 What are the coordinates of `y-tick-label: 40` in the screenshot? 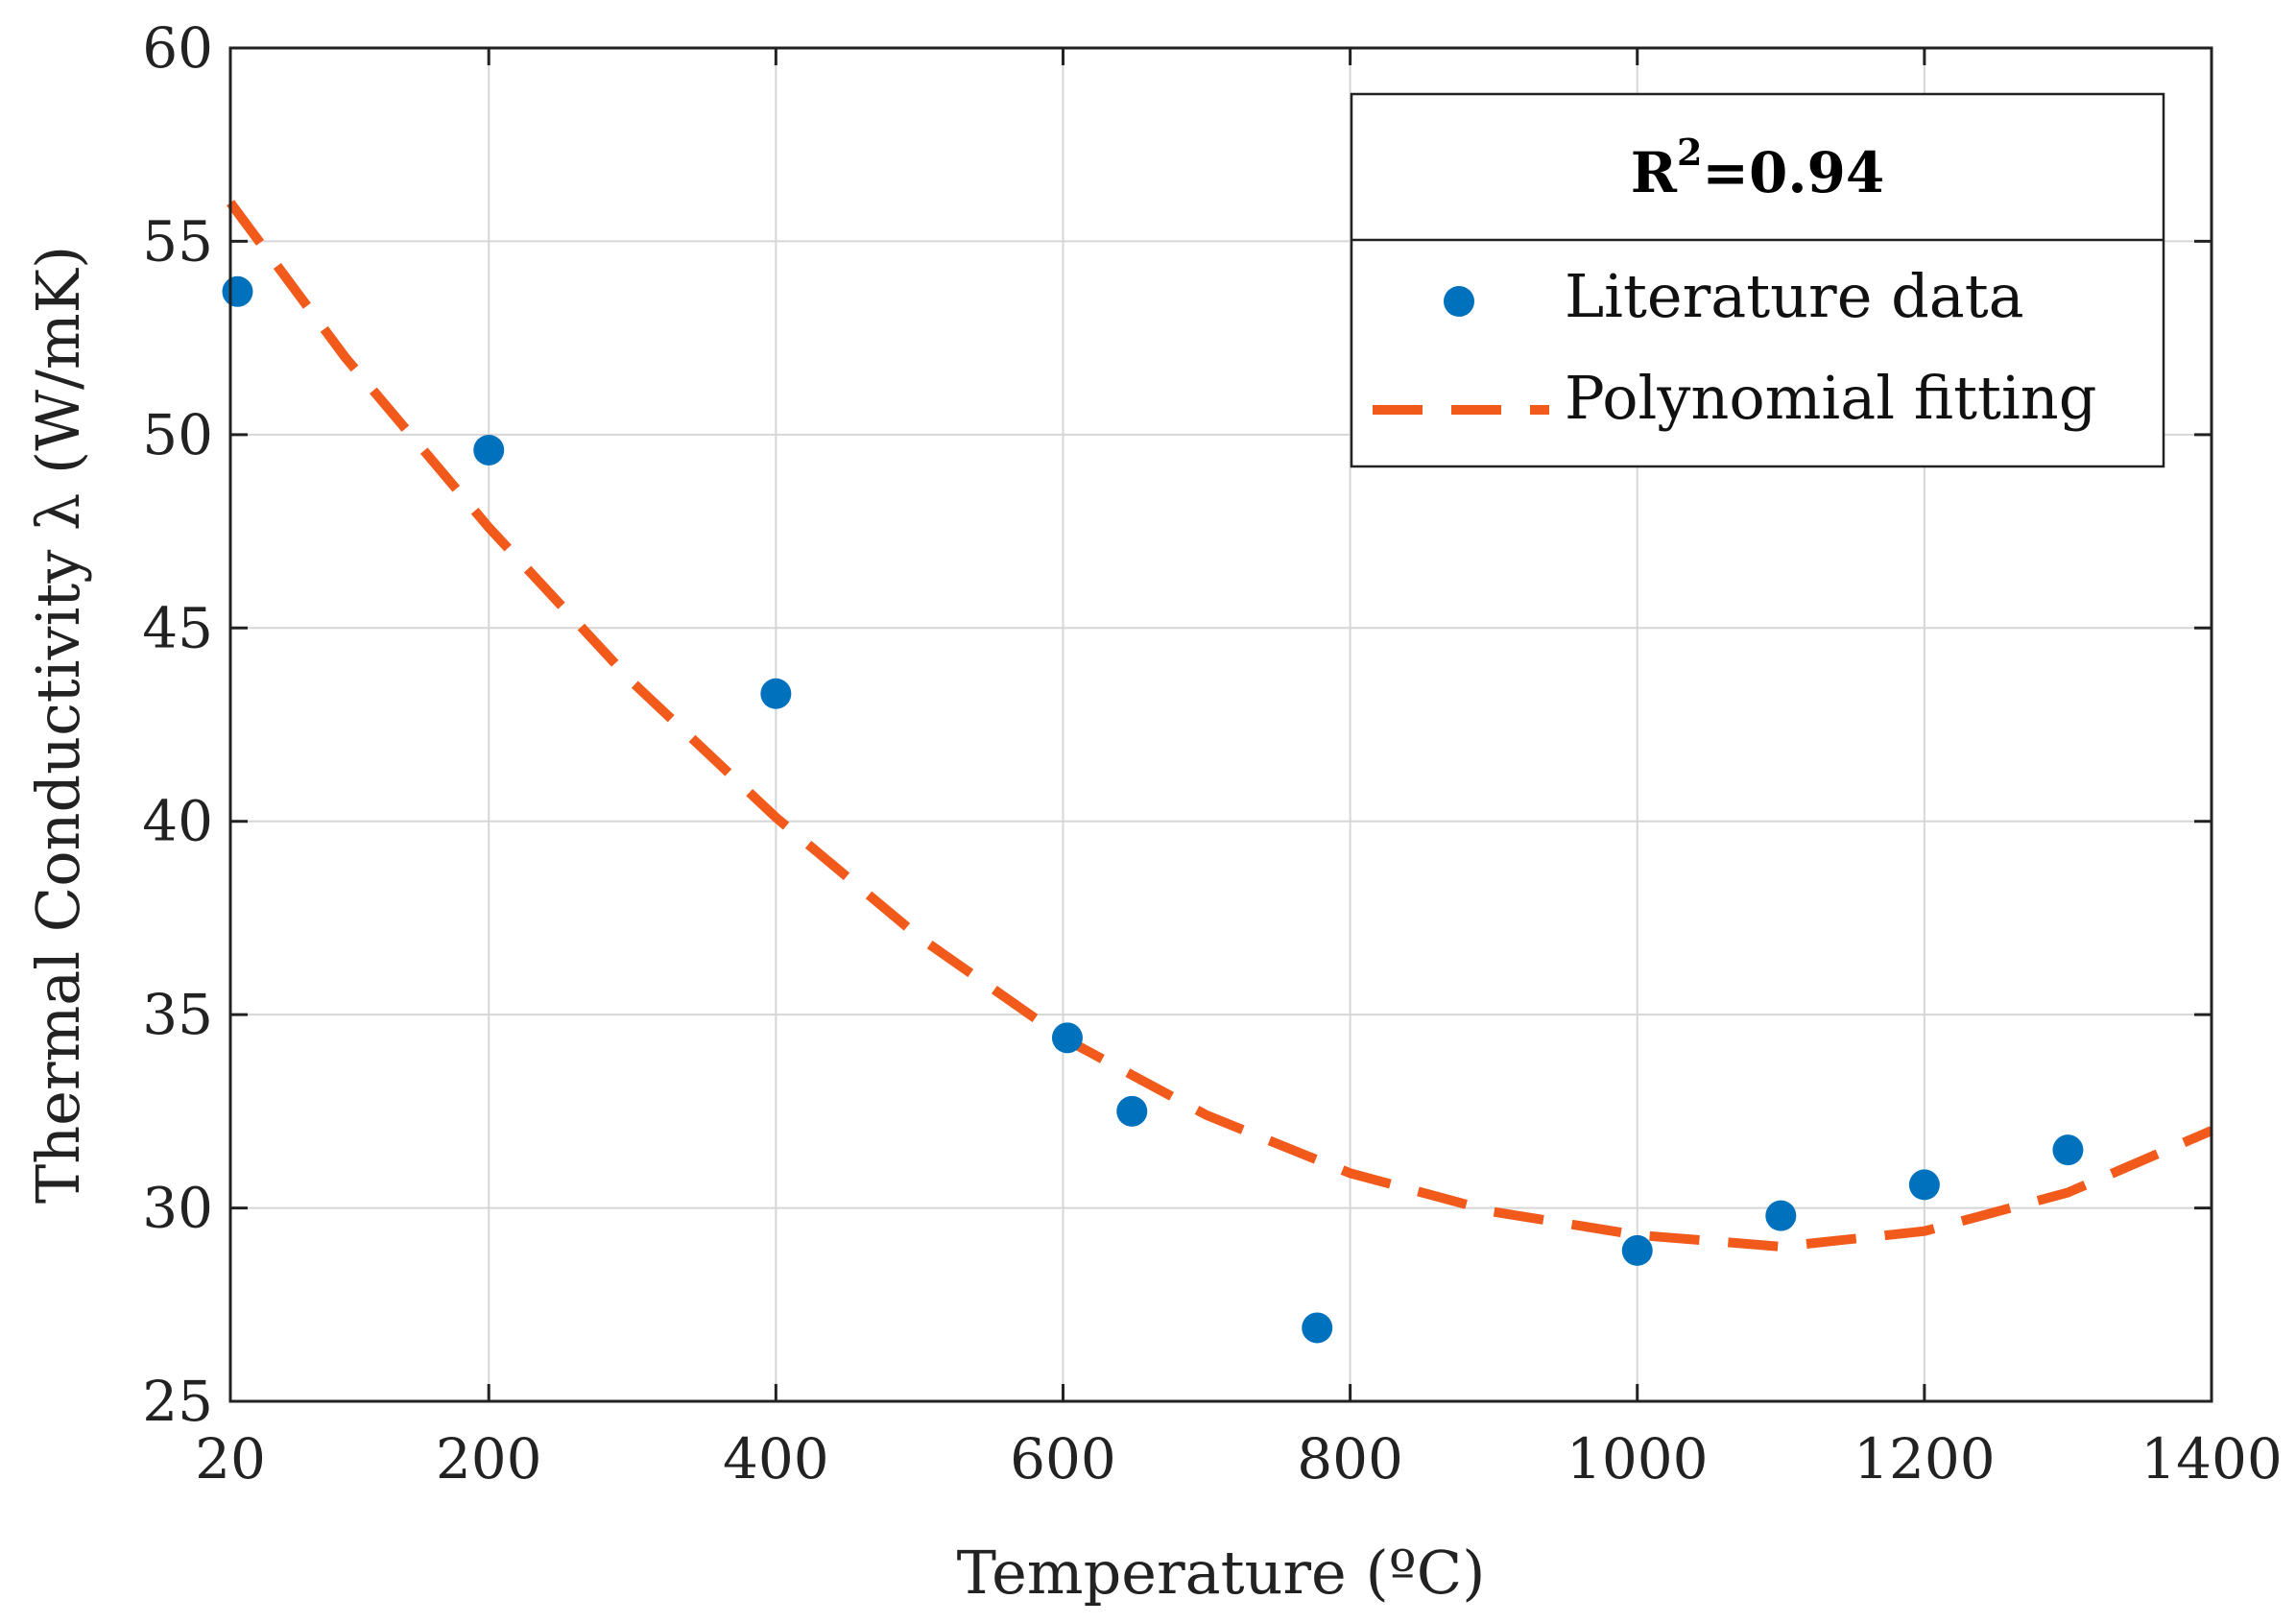 It's located at (178, 821).